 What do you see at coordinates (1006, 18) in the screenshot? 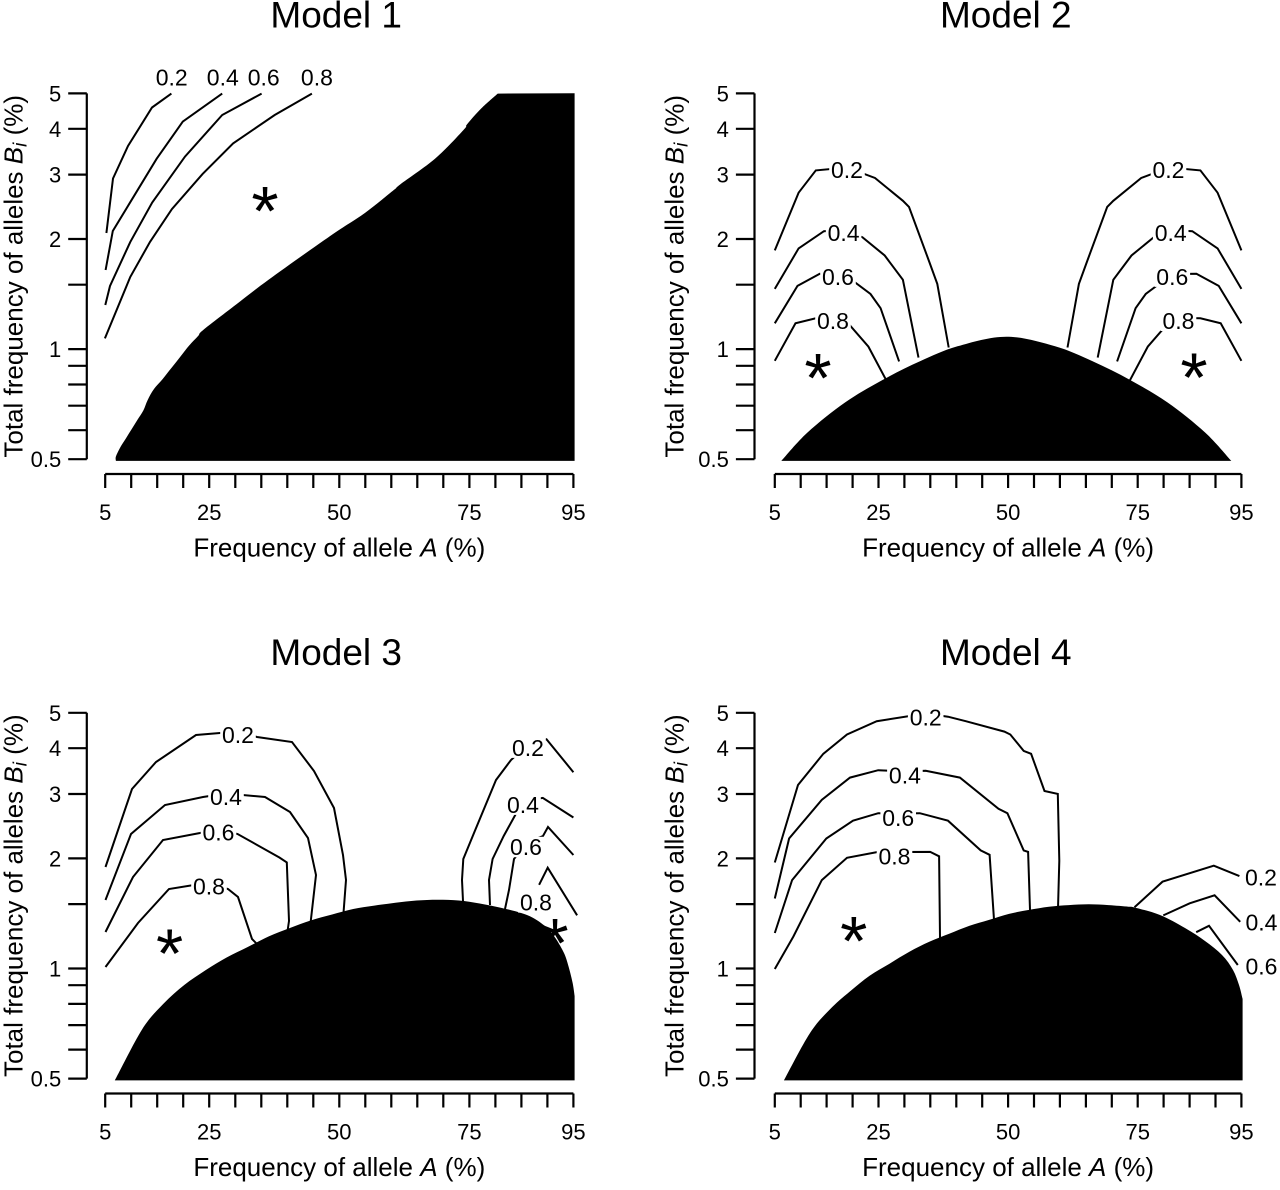
I see `svg-text: Model 2` at bounding box center [1006, 18].